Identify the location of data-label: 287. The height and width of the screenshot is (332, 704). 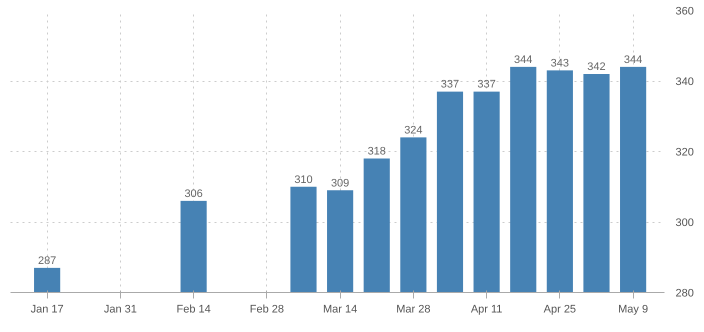
(47, 260).